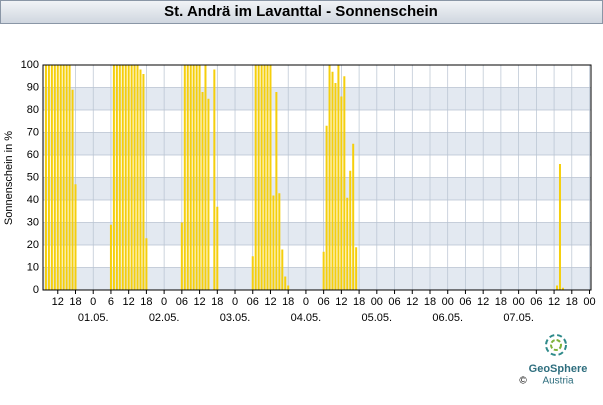 The height and width of the screenshot is (405, 603). Describe the element at coordinates (33, 87) in the screenshot. I see `y-tick-label: 90` at that location.